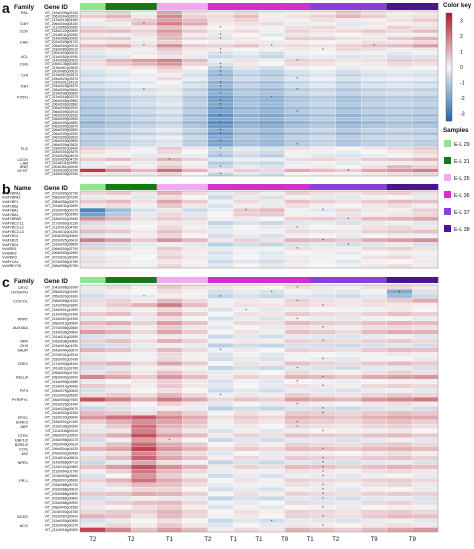 The height and width of the screenshot is (549, 474). Describe the element at coordinates (61, 64) in the screenshot. I see `gene-label: VIT_205s0136g00260` at that location.